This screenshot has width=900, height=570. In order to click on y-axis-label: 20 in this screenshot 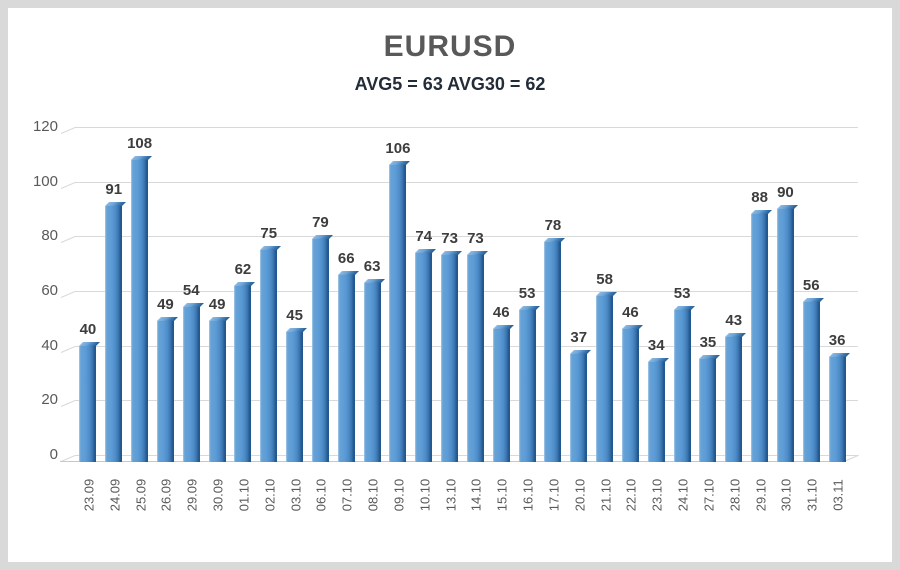, I will do `click(49, 400)`.